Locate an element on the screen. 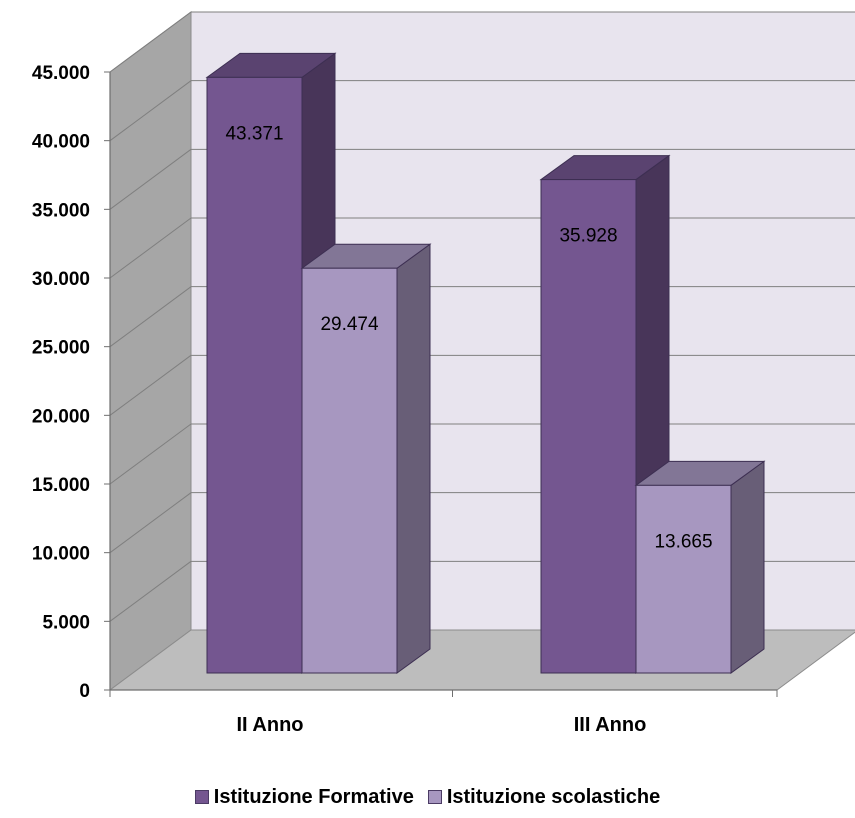 The height and width of the screenshot is (818, 855). y-tick-label: 15.000 is located at coordinates (61, 485).